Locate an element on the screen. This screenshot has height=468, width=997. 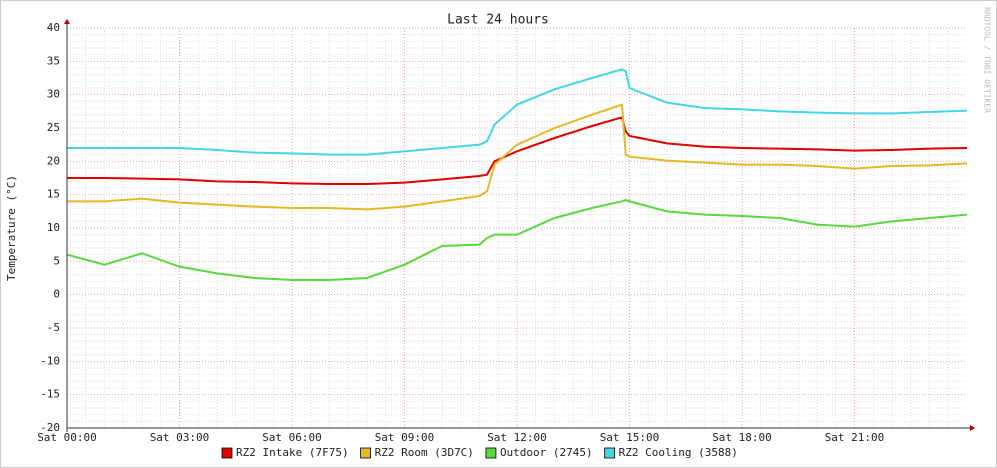
y-tick-label: -10 is located at coordinates (50, 360).